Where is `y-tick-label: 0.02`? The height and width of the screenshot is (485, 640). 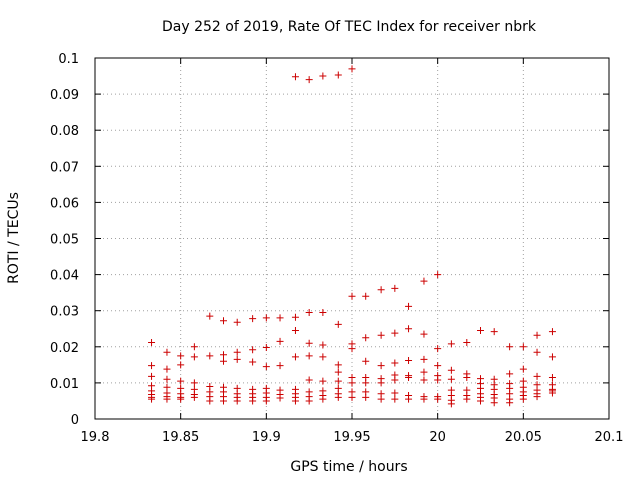 y-tick-label: 0.02 is located at coordinates (64, 348).